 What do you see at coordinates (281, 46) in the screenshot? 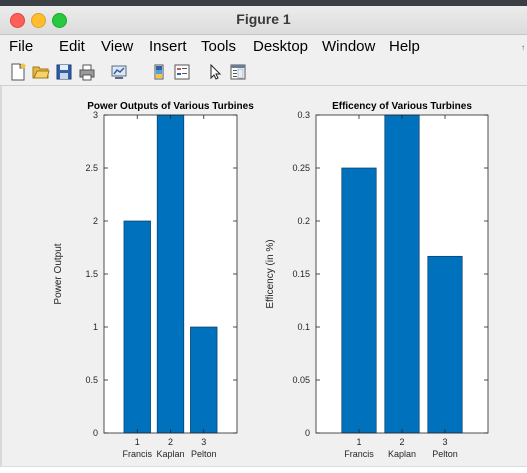
I see `menu-desktop: Desktop` at bounding box center [281, 46].